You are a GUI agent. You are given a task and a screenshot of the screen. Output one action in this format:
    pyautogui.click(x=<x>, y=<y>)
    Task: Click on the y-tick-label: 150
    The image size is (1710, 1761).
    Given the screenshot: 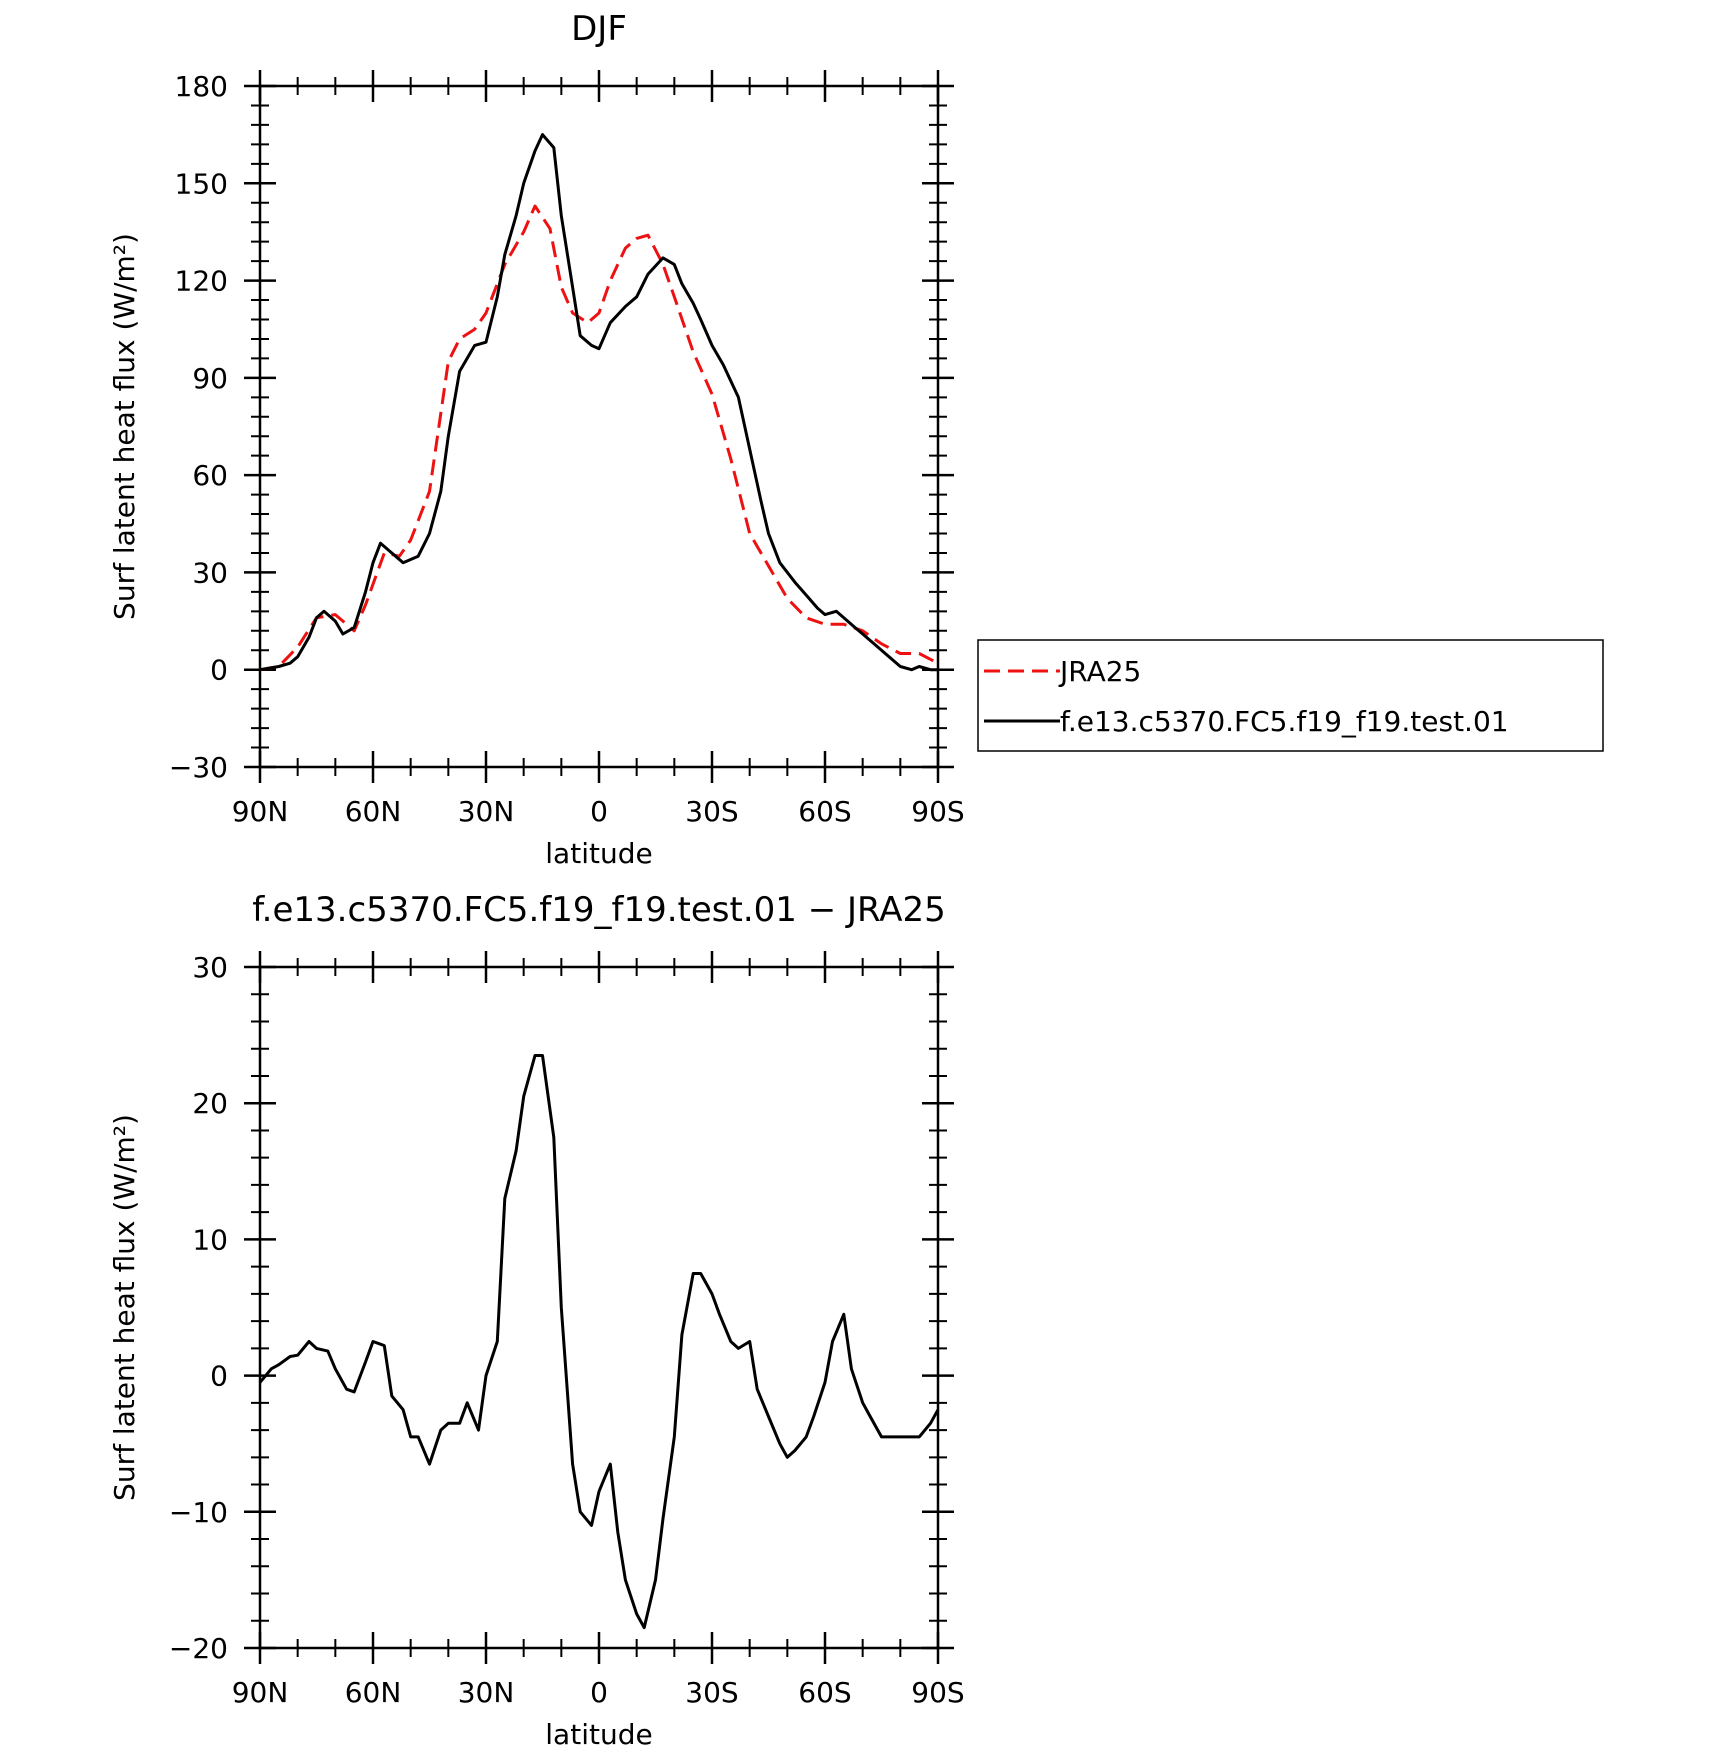 What is the action you would take?
    pyautogui.click(x=201, y=183)
    